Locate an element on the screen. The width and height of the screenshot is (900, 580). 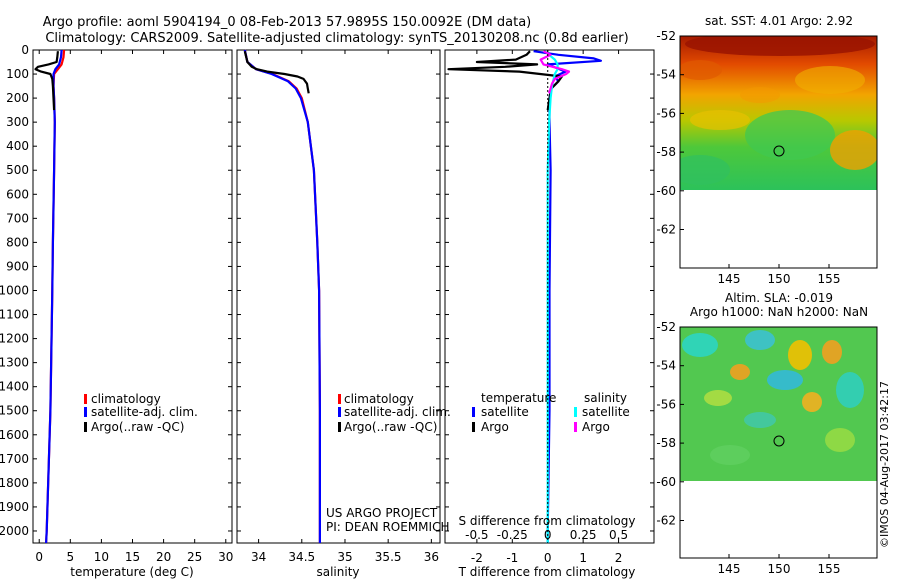
legend-swatch-sal-argo is located at coordinates (575, 427).